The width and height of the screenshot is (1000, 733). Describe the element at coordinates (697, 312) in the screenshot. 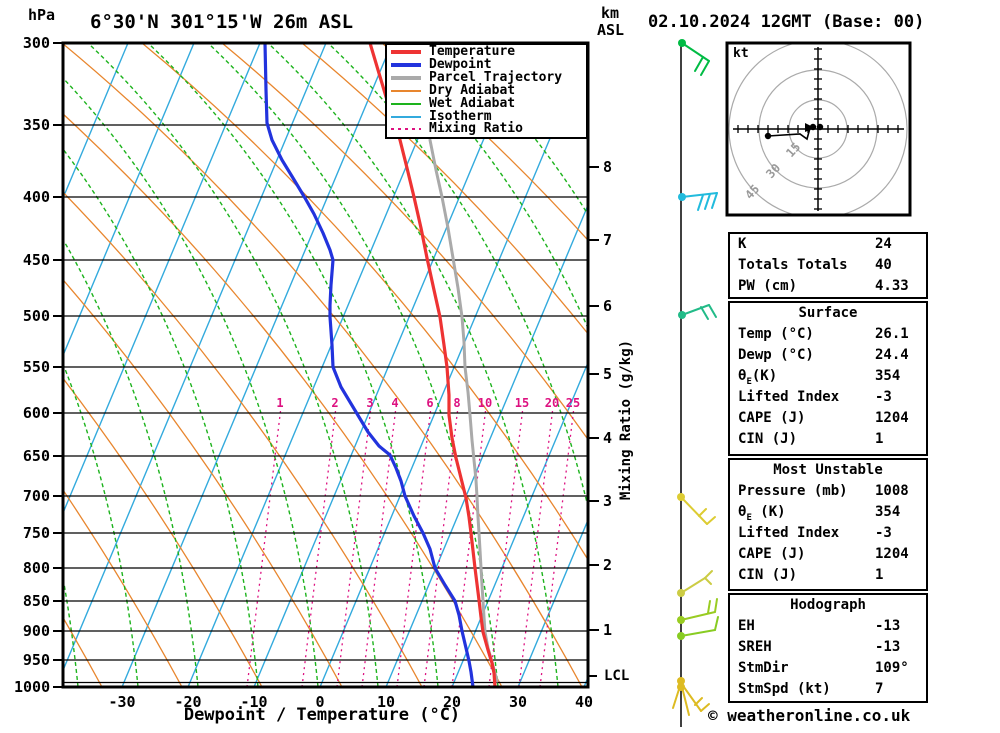

I see `wind-barb` at that location.